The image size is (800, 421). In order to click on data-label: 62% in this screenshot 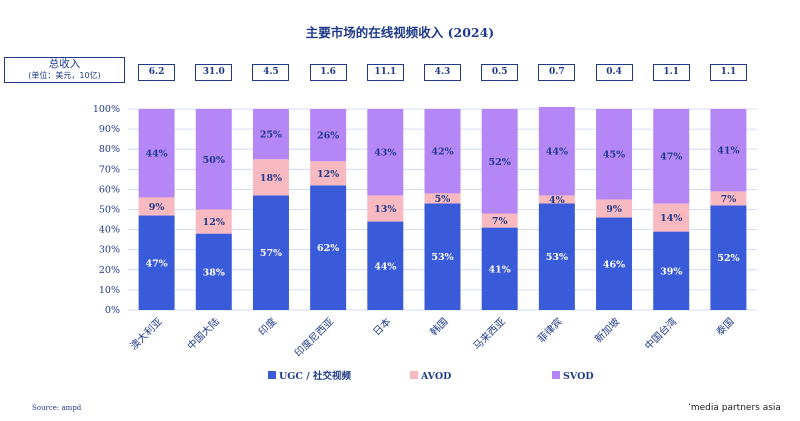, I will do `click(328, 248)`.